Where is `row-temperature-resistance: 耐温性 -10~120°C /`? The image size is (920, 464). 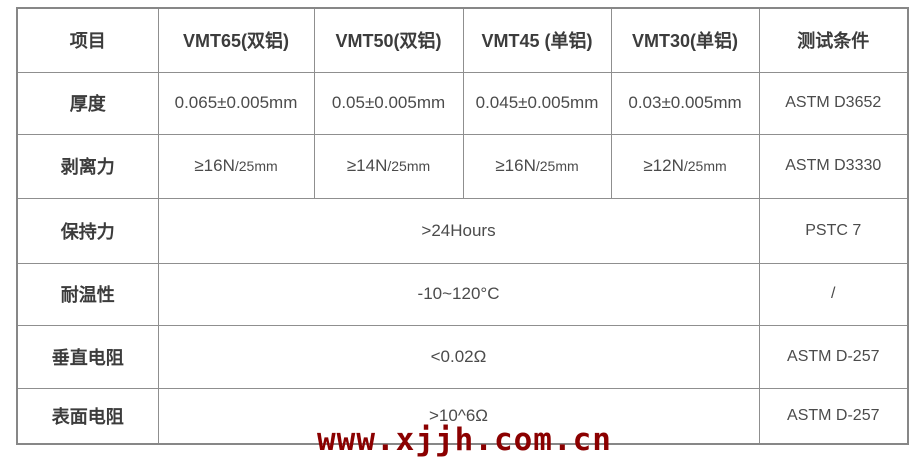
row-temperature-resistance: 耐温性 -10~120°C / is located at coordinates (462, 294).